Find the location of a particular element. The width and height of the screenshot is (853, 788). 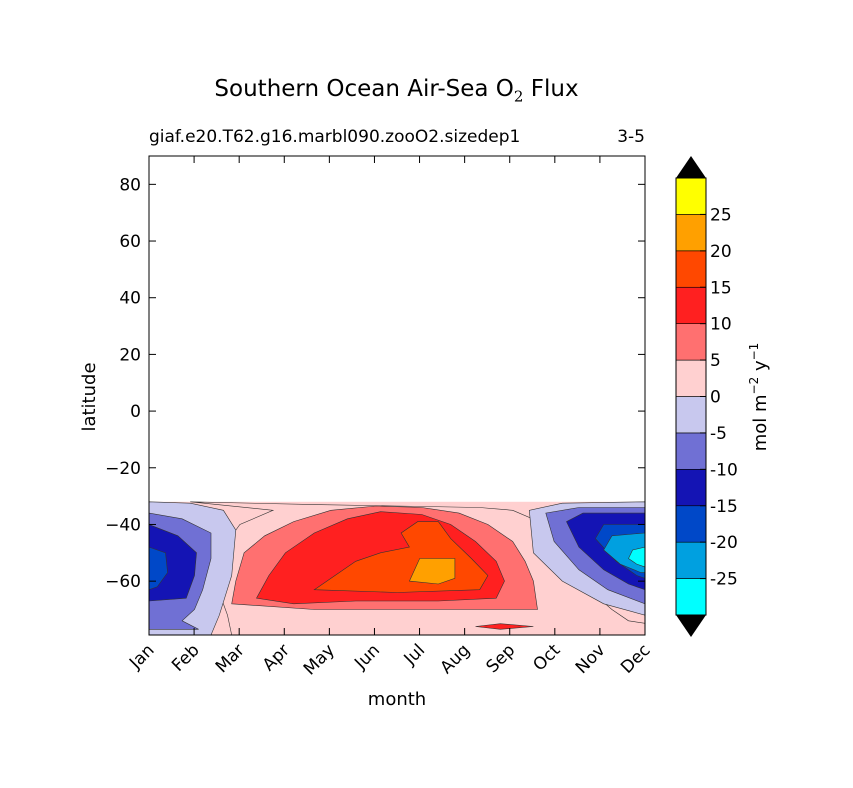

x-tick-label: Dec is located at coordinates (635, 658).